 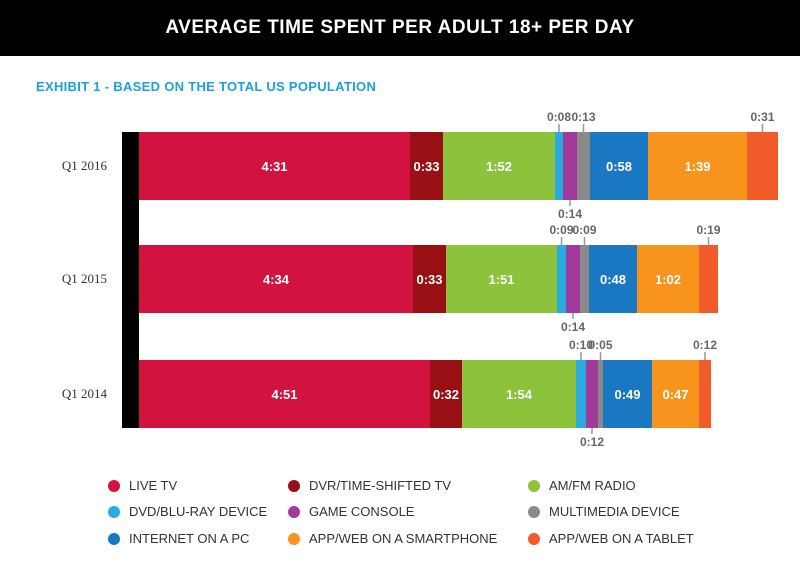 I want to click on data-label: 1:51, so click(x=501, y=279).